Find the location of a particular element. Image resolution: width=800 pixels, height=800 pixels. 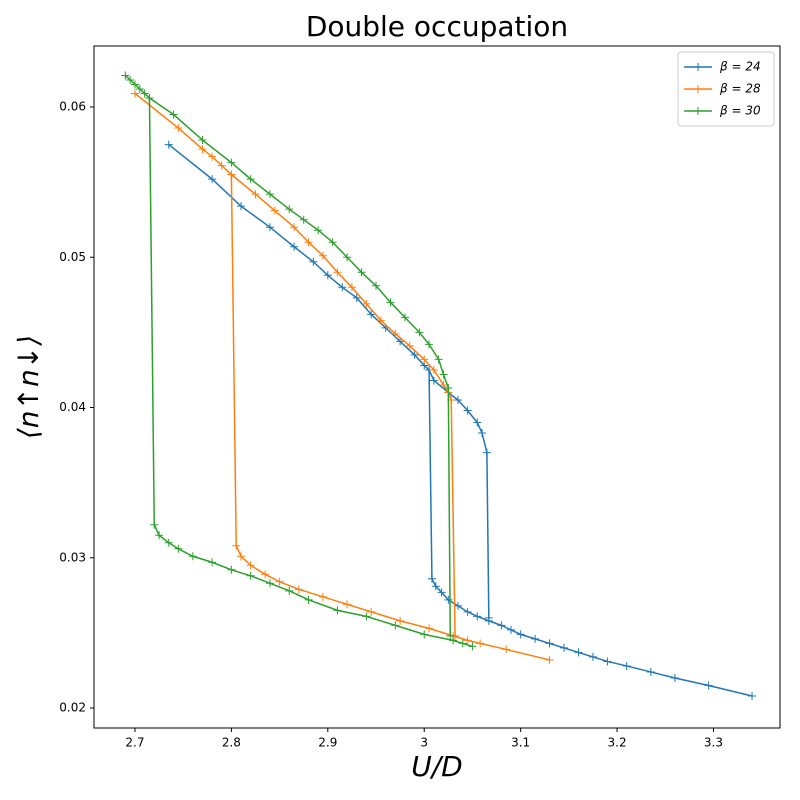

y-tick-label: 0.04 is located at coordinates (72, 407).